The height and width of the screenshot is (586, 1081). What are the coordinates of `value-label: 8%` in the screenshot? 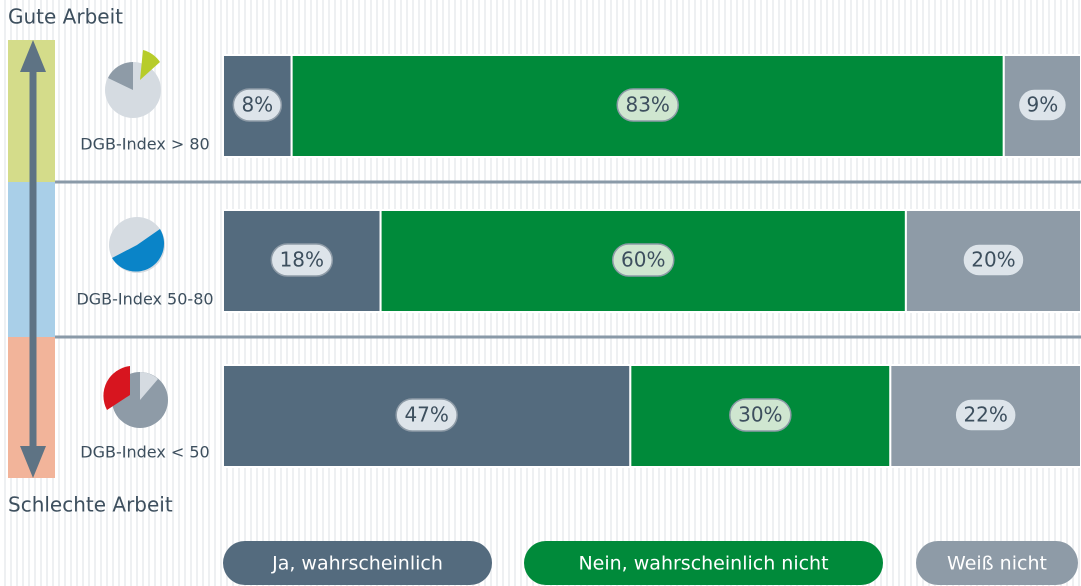 It's located at (257, 105).